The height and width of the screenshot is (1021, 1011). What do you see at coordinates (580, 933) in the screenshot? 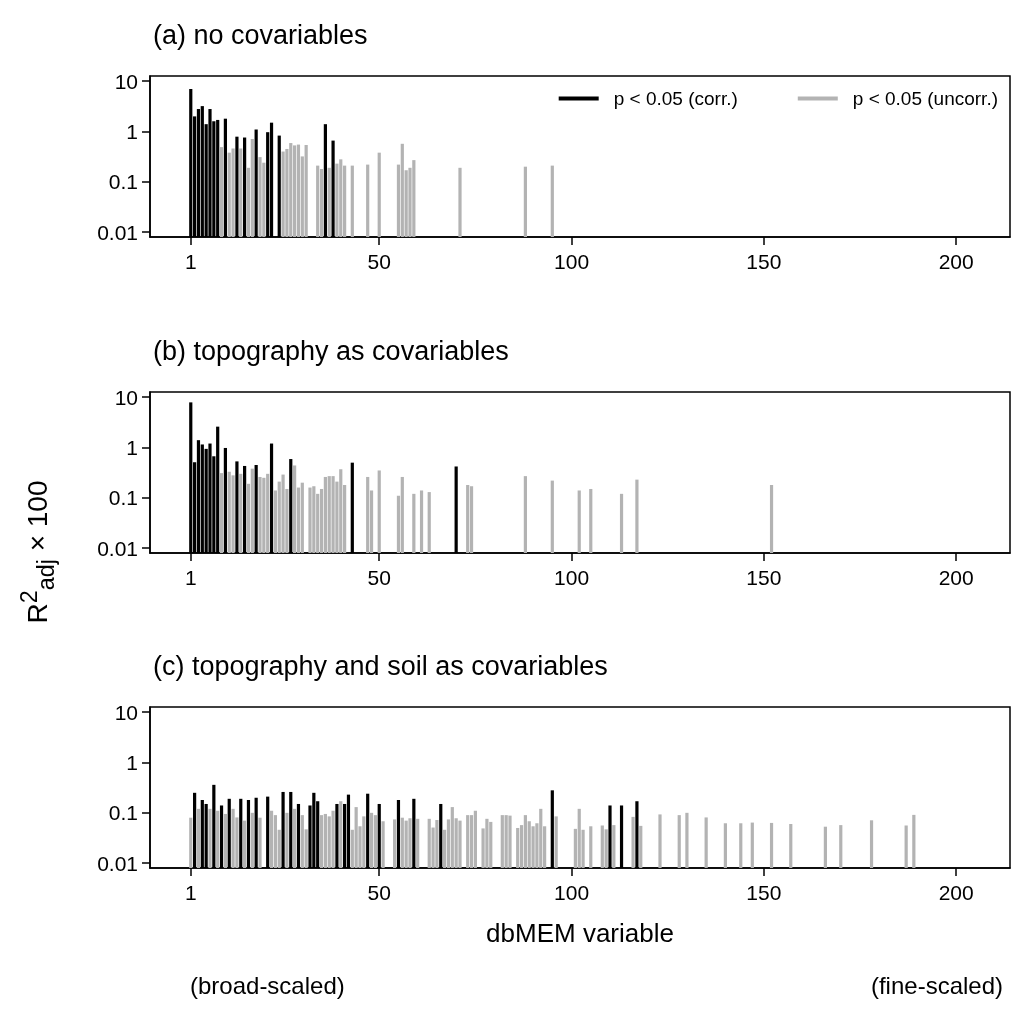
I see `x-axis-title: dbMEM variable` at bounding box center [580, 933].